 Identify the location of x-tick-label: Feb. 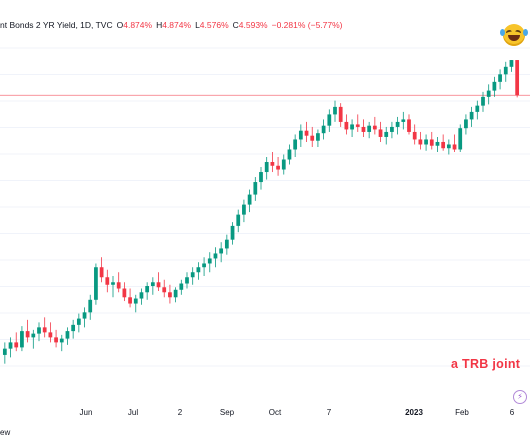
(462, 412).